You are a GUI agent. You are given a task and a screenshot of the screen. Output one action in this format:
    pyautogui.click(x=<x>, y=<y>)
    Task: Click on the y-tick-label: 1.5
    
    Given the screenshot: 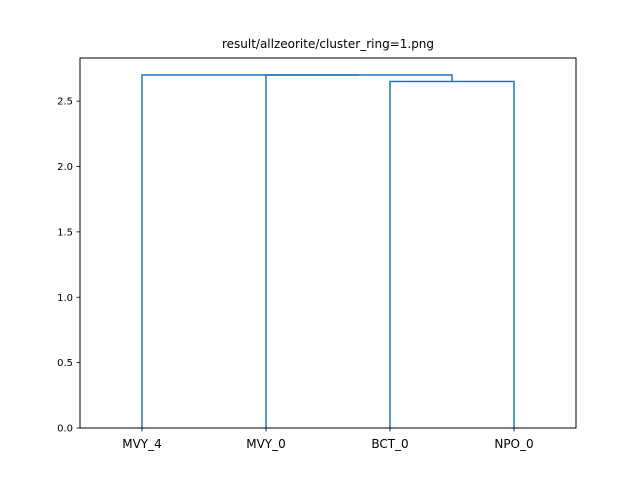 What is the action you would take?
    pyautogui.click(x=65, y=232)
    